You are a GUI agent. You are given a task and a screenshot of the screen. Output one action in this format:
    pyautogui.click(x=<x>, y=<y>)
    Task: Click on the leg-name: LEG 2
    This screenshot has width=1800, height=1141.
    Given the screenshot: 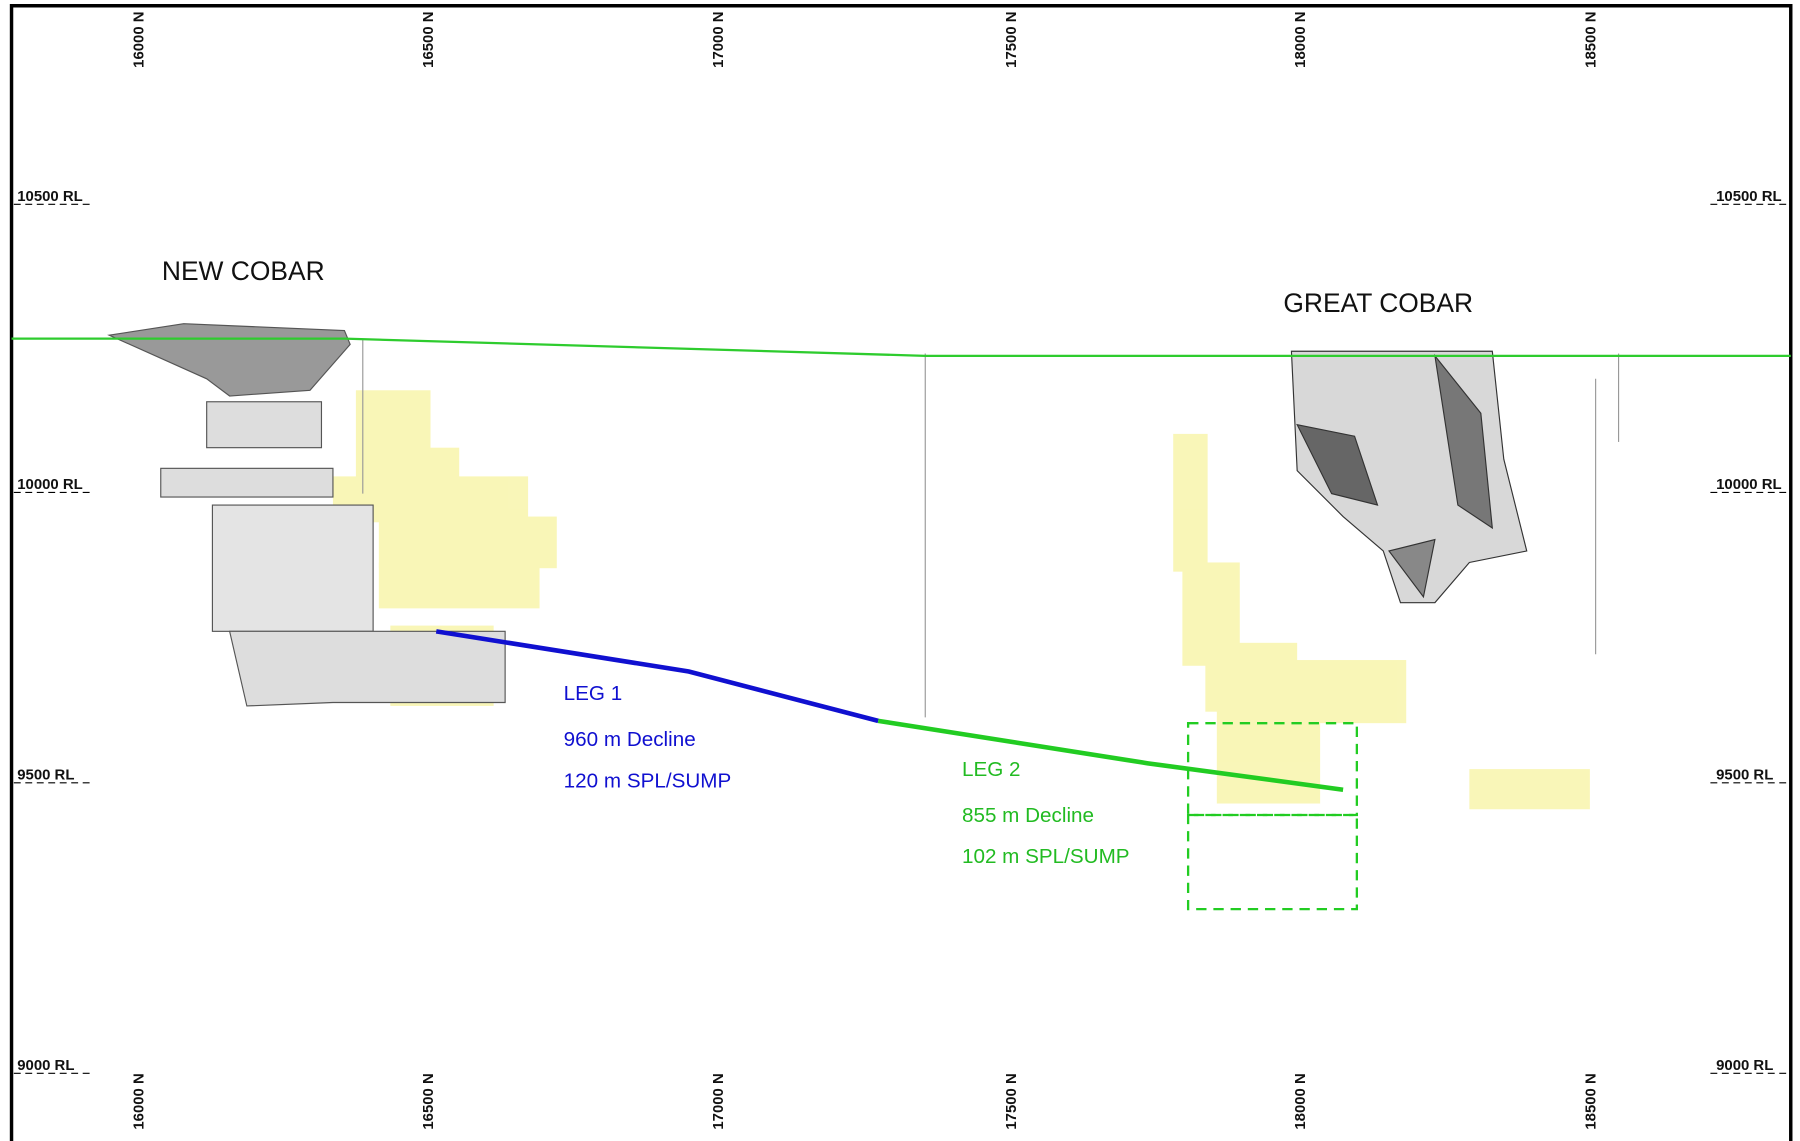 What is the action you would take?
    pyautogui.click(x=991, y=769)
    